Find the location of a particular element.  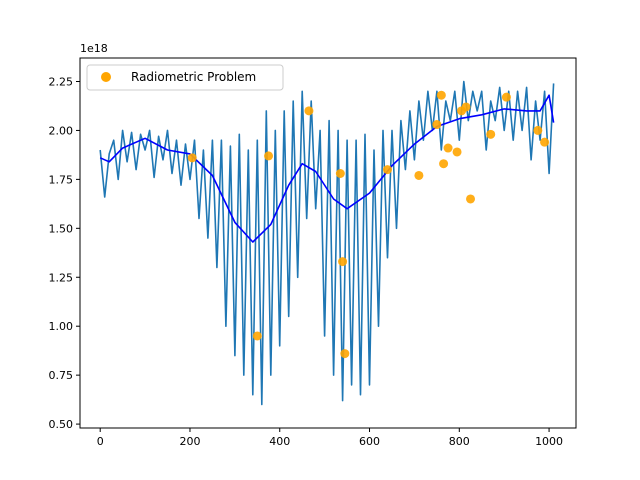

y-axis: 0.50 0.75 1.00 1.25 1.50 1.75 2.00 2.25 is located at coordinates (64, 253).